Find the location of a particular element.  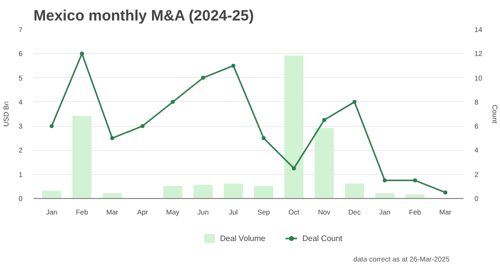

chart-title: Mexico monthly M&A (2024-25) is located at coordinates (144, 16).